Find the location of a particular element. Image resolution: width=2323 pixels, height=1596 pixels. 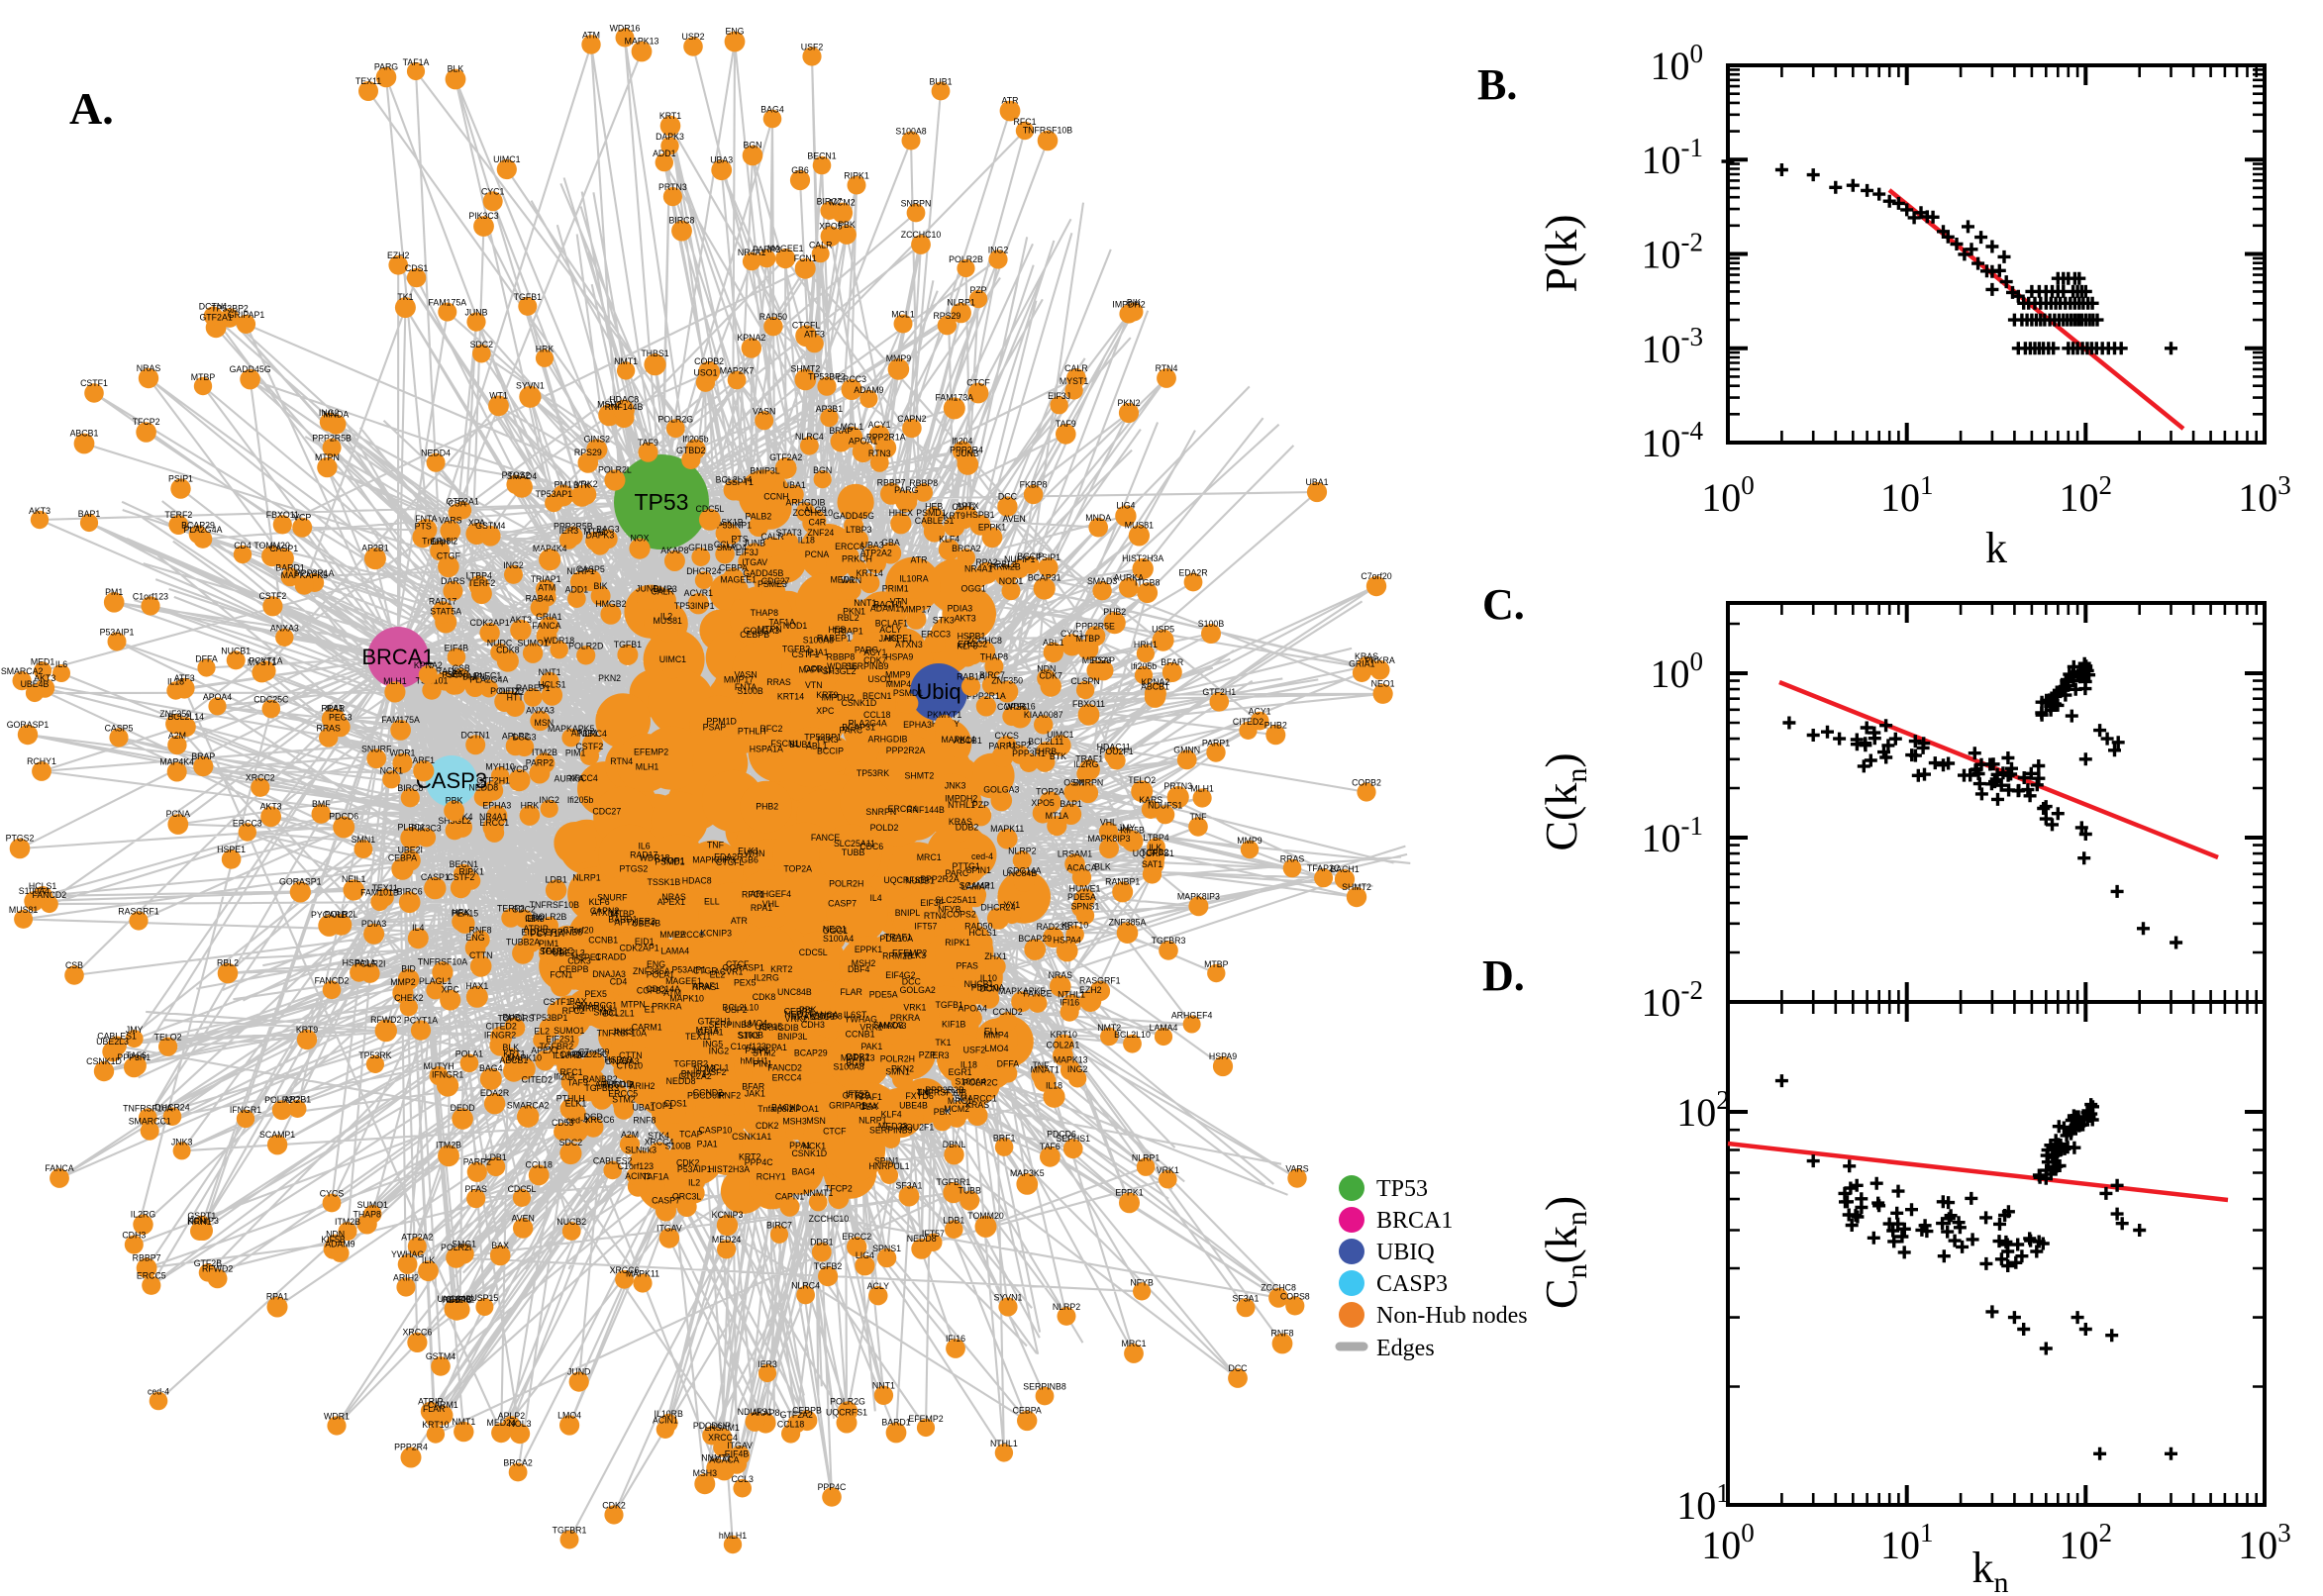

svg-text: ATM is located at coordinates (591, 35).